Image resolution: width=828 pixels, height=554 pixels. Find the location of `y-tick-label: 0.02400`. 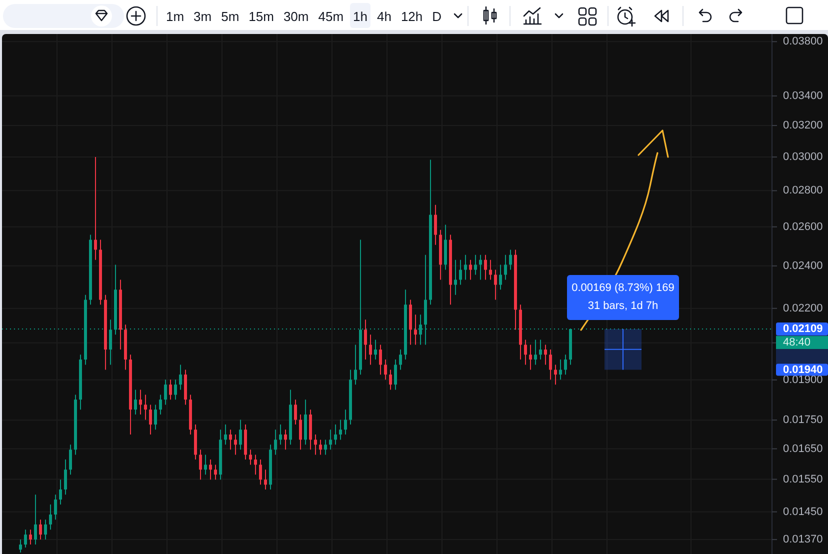

y-tick-label: 0.02400 is located at coordinates (803, 266).